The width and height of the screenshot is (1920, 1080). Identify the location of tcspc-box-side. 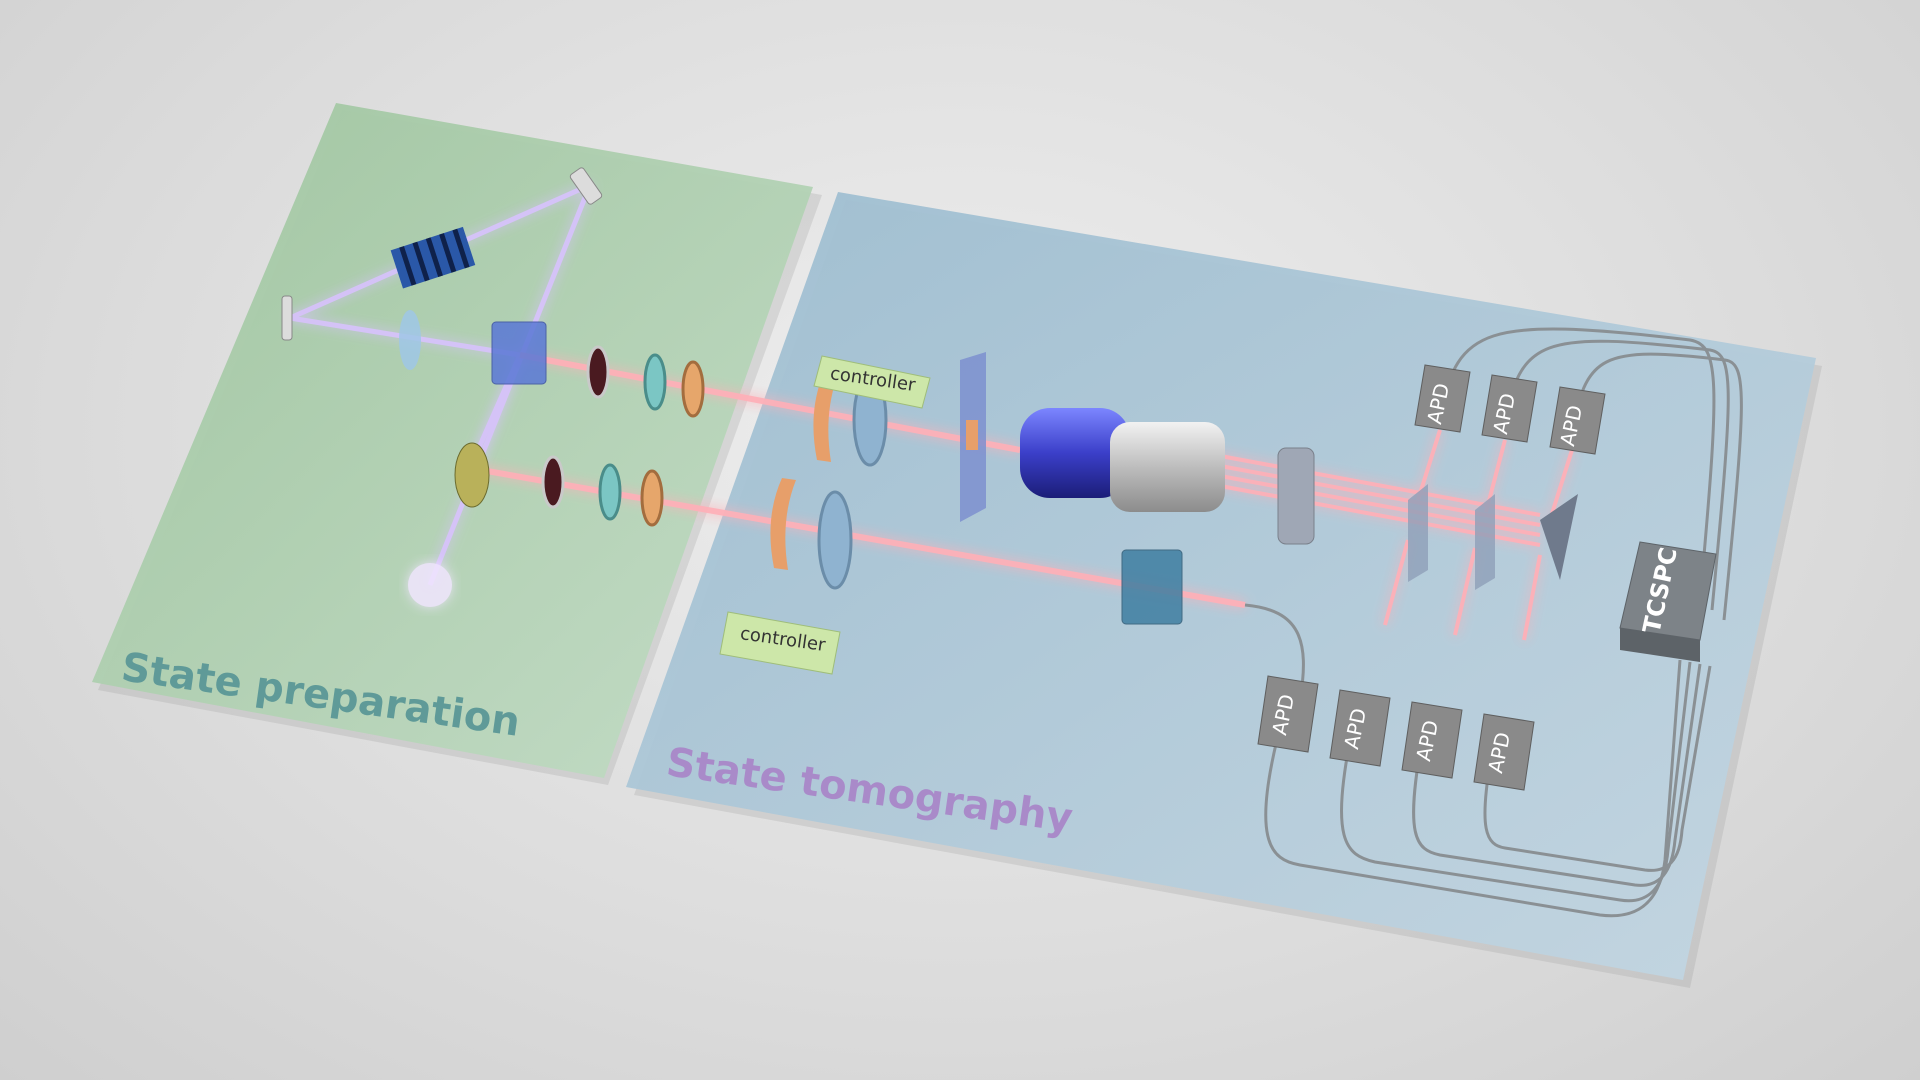
(1660, 645).